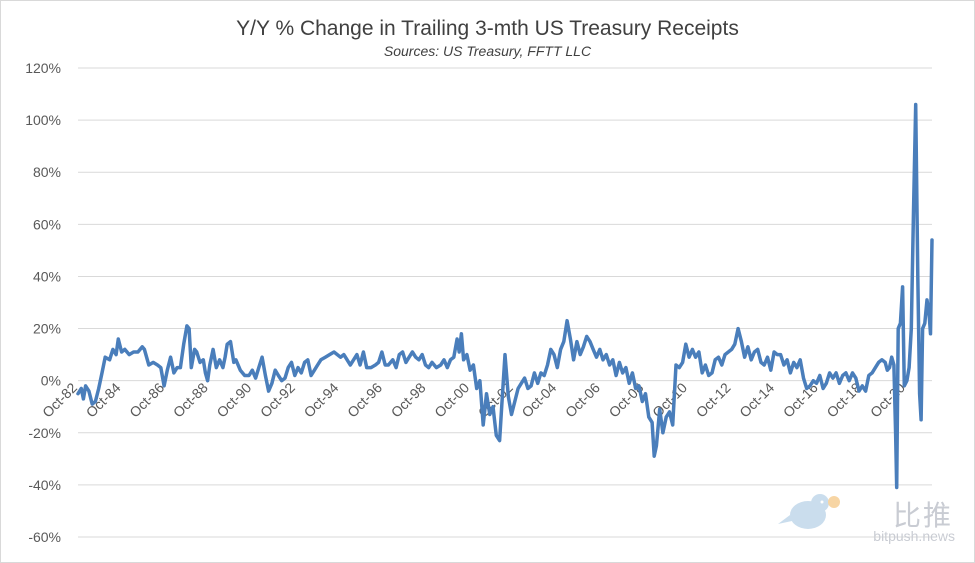 The image size is (975, 563). I want to click on x-tick-label: Oct-00, so click(451, 399).